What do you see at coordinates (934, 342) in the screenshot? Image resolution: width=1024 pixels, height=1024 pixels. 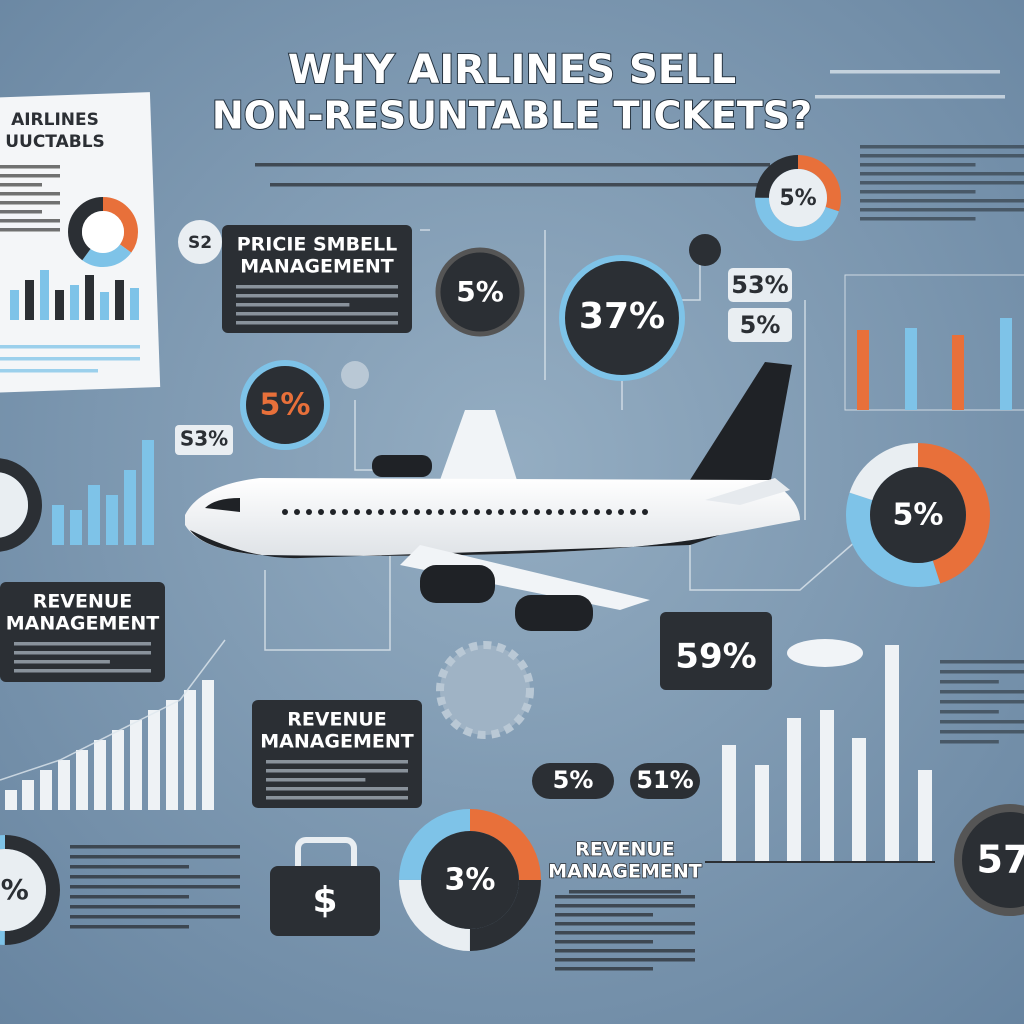 I see `chart-frame` at bounding box center [934, 342].